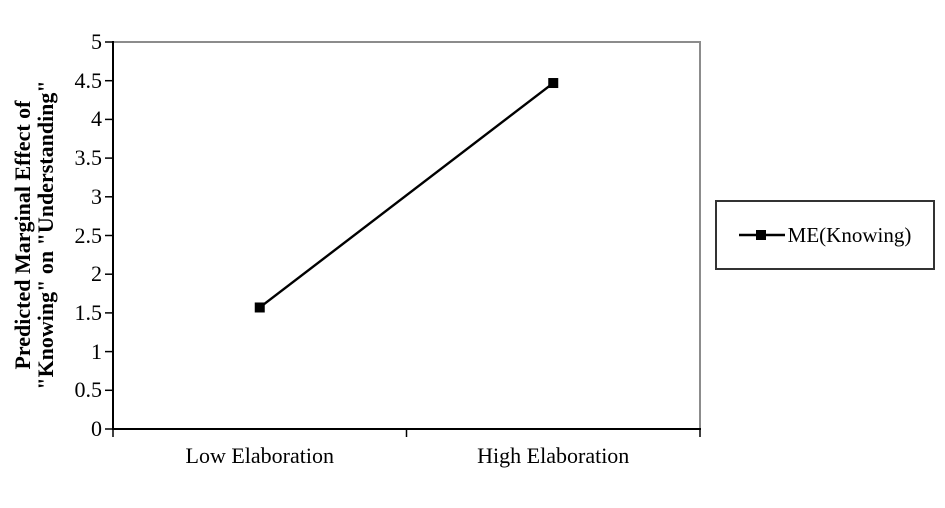 The image size is (945, 508). I want to click on legend-line-marker-icon, so click(761, 235).